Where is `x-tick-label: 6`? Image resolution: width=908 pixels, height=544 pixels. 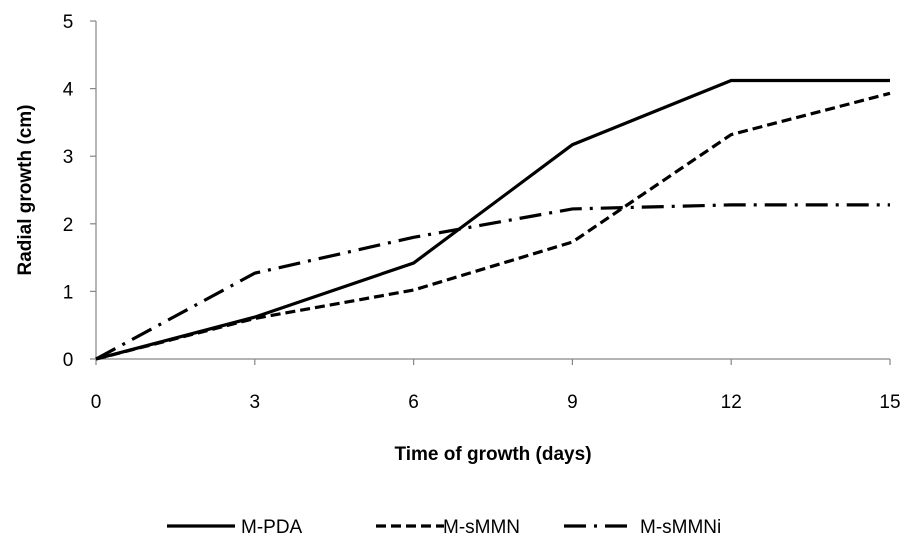
x-tick-label: 6 is located at coordinates (413, 402).